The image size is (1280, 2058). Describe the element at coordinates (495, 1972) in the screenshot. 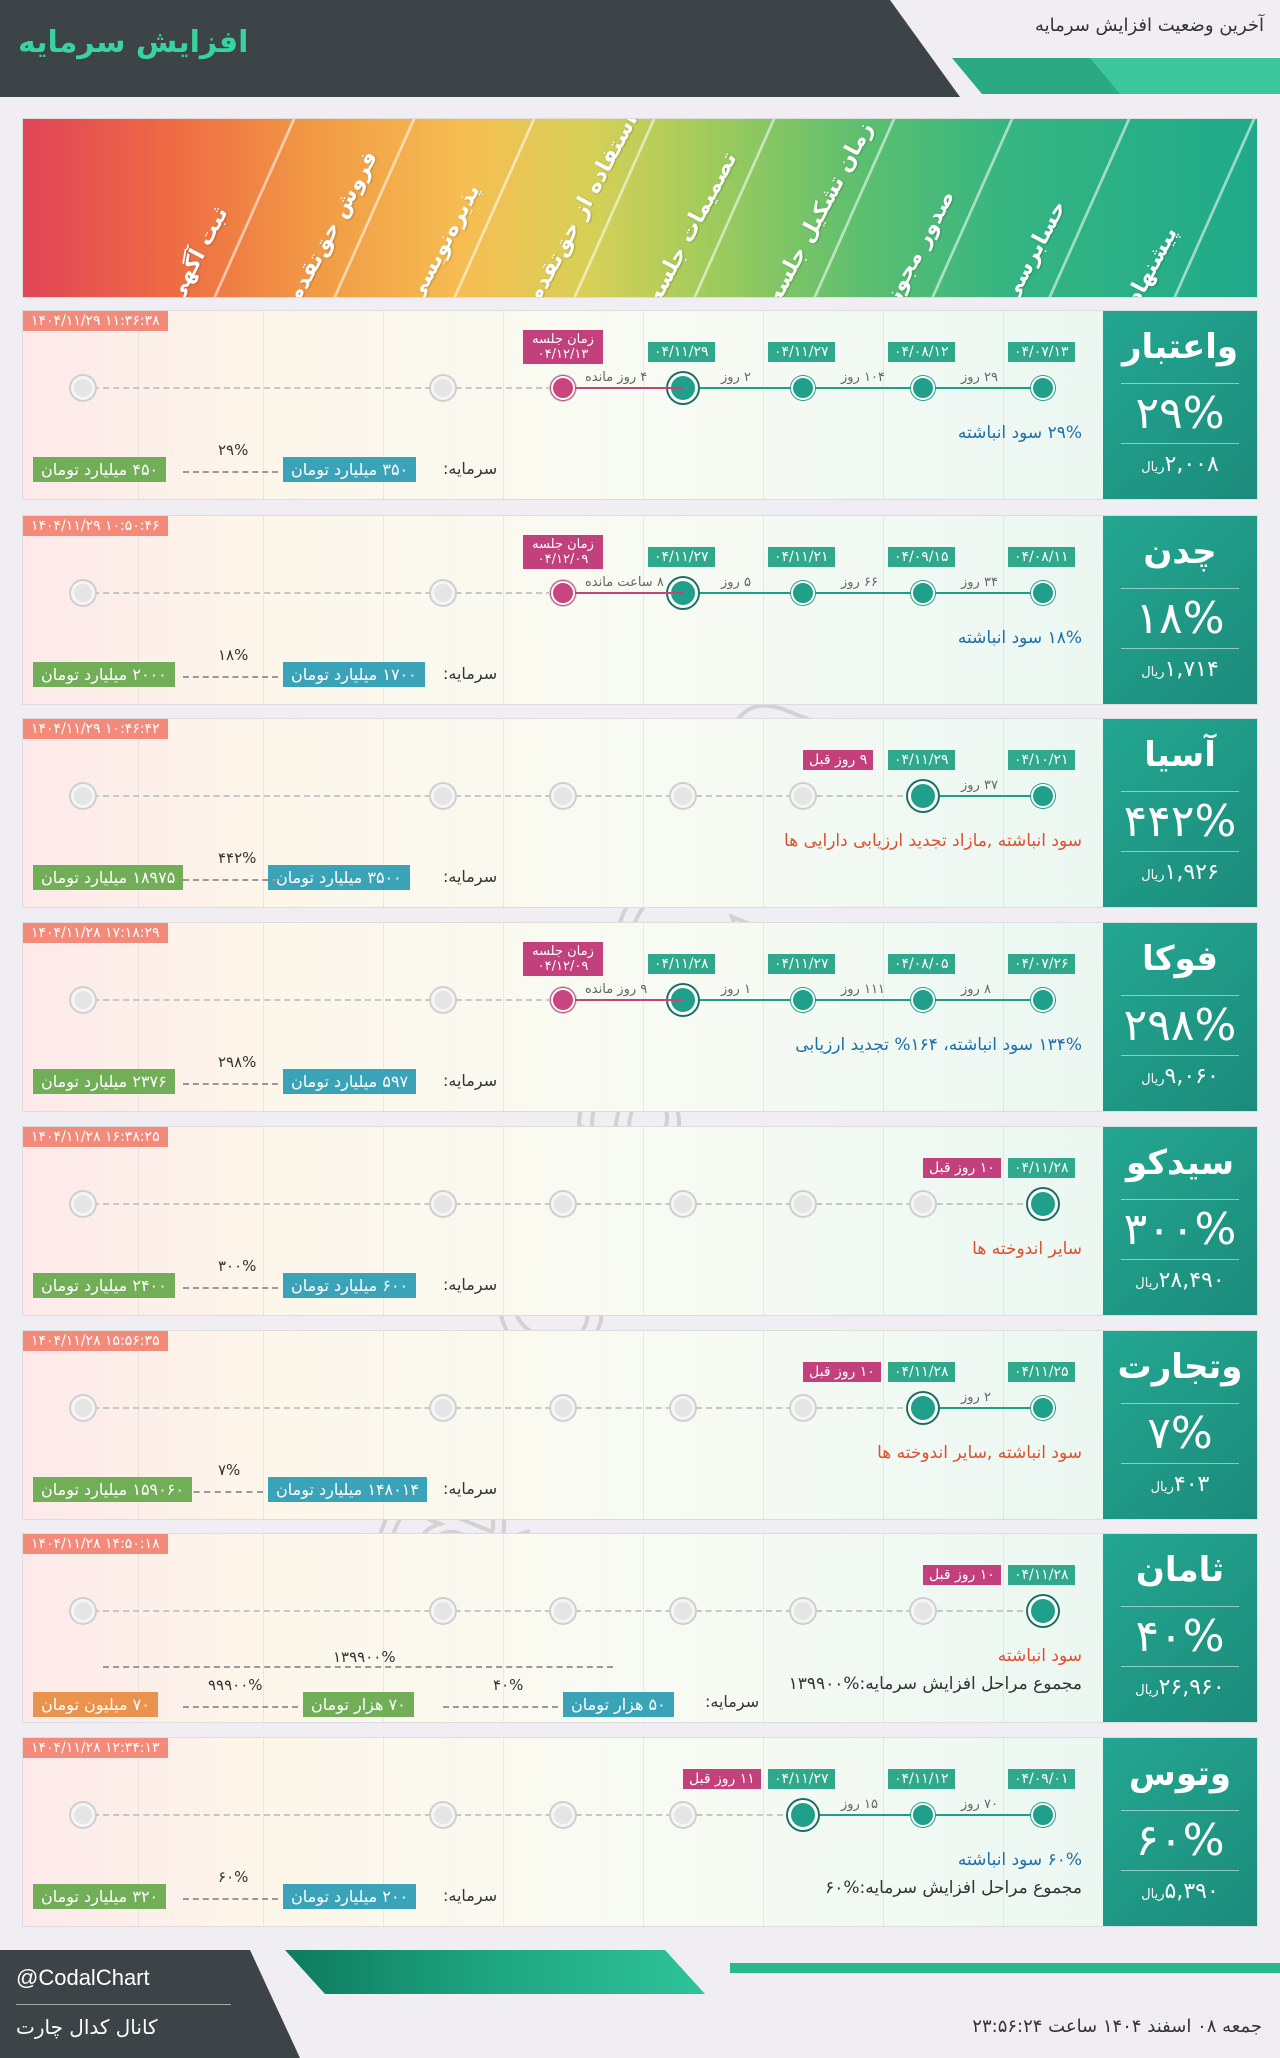

I see `footer-stripe` at that location.